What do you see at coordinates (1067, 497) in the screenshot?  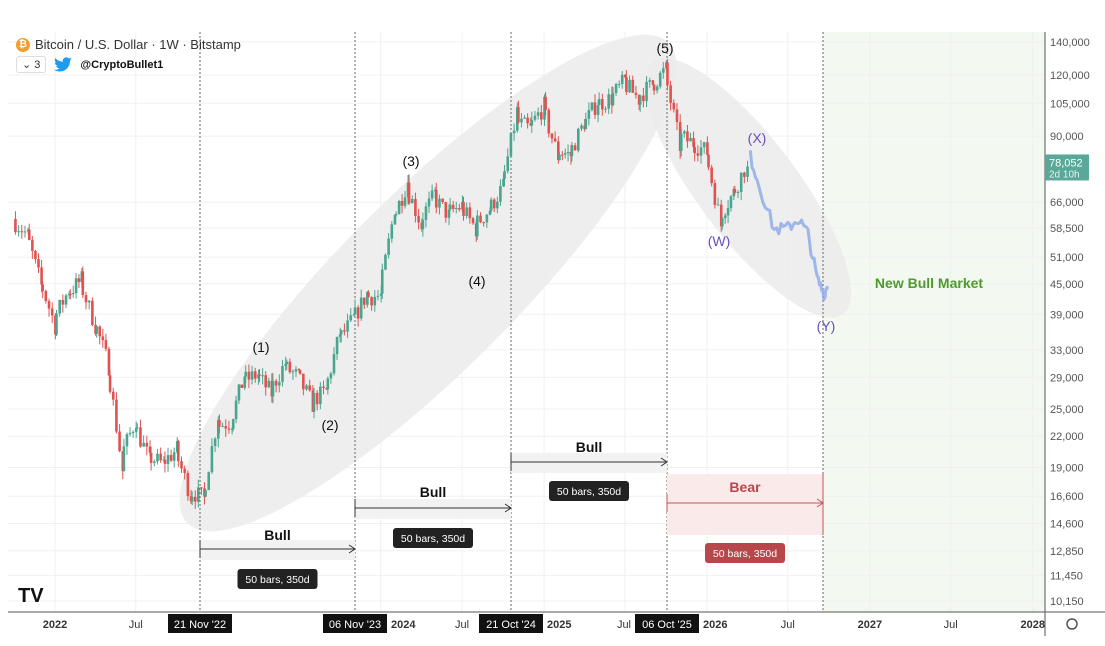 I see `price-tick: 16,600` at bounding box center [1067, 497].